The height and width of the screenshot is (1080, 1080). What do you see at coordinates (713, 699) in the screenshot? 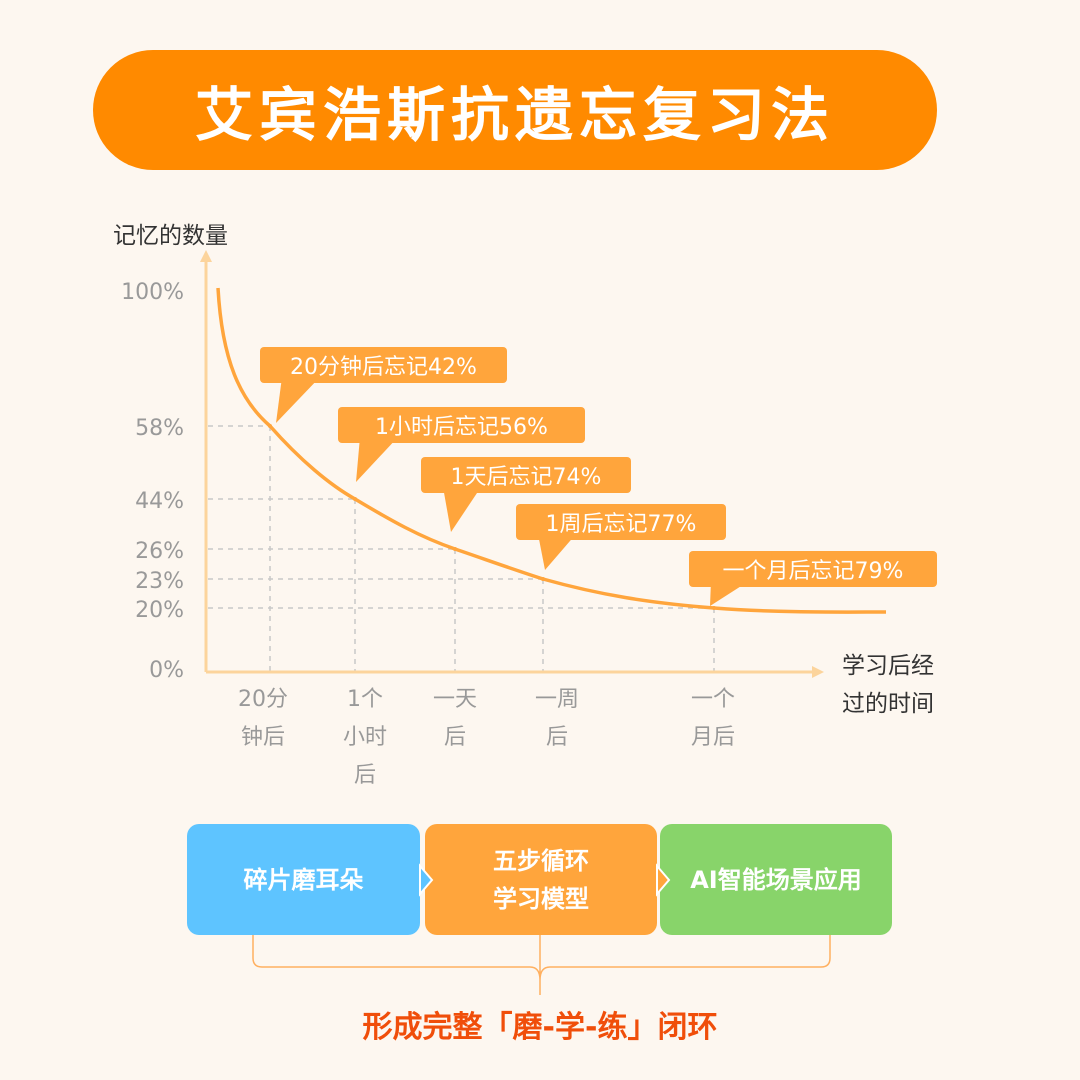
I see `x-tick-label: 一个` at bounding box center [713, 699].